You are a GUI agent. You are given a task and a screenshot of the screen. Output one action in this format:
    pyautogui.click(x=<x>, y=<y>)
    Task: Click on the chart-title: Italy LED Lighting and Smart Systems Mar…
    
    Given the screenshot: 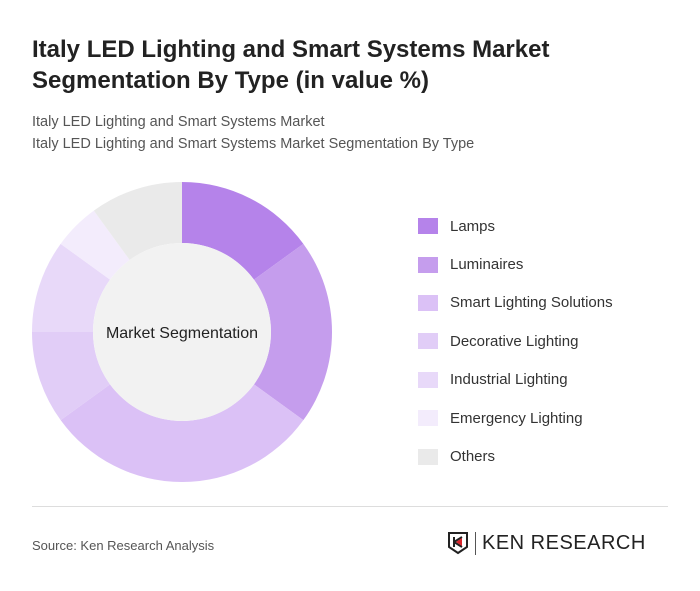 What is the action you would take?
    pyautogui.click(x=291, y=65)
    